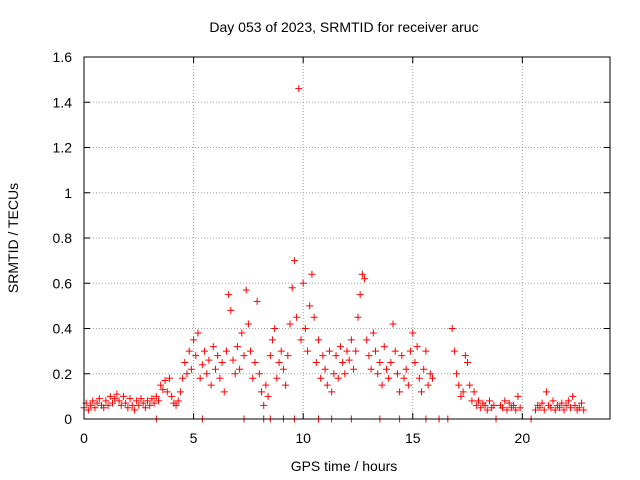 This screenshot has height=480, width=640. I want to click on y-axis-label: SRMTID / TECUs, so click(13, 238).